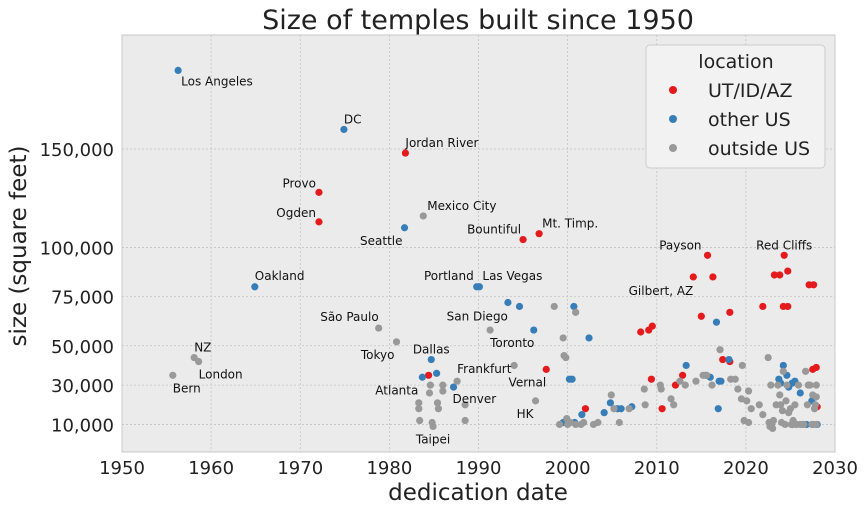 This screenshot has height=513, width=867. Describe the element at coordinates (461, 206) in the screenshot. I see `annotation-label: Mexico City` at that location.